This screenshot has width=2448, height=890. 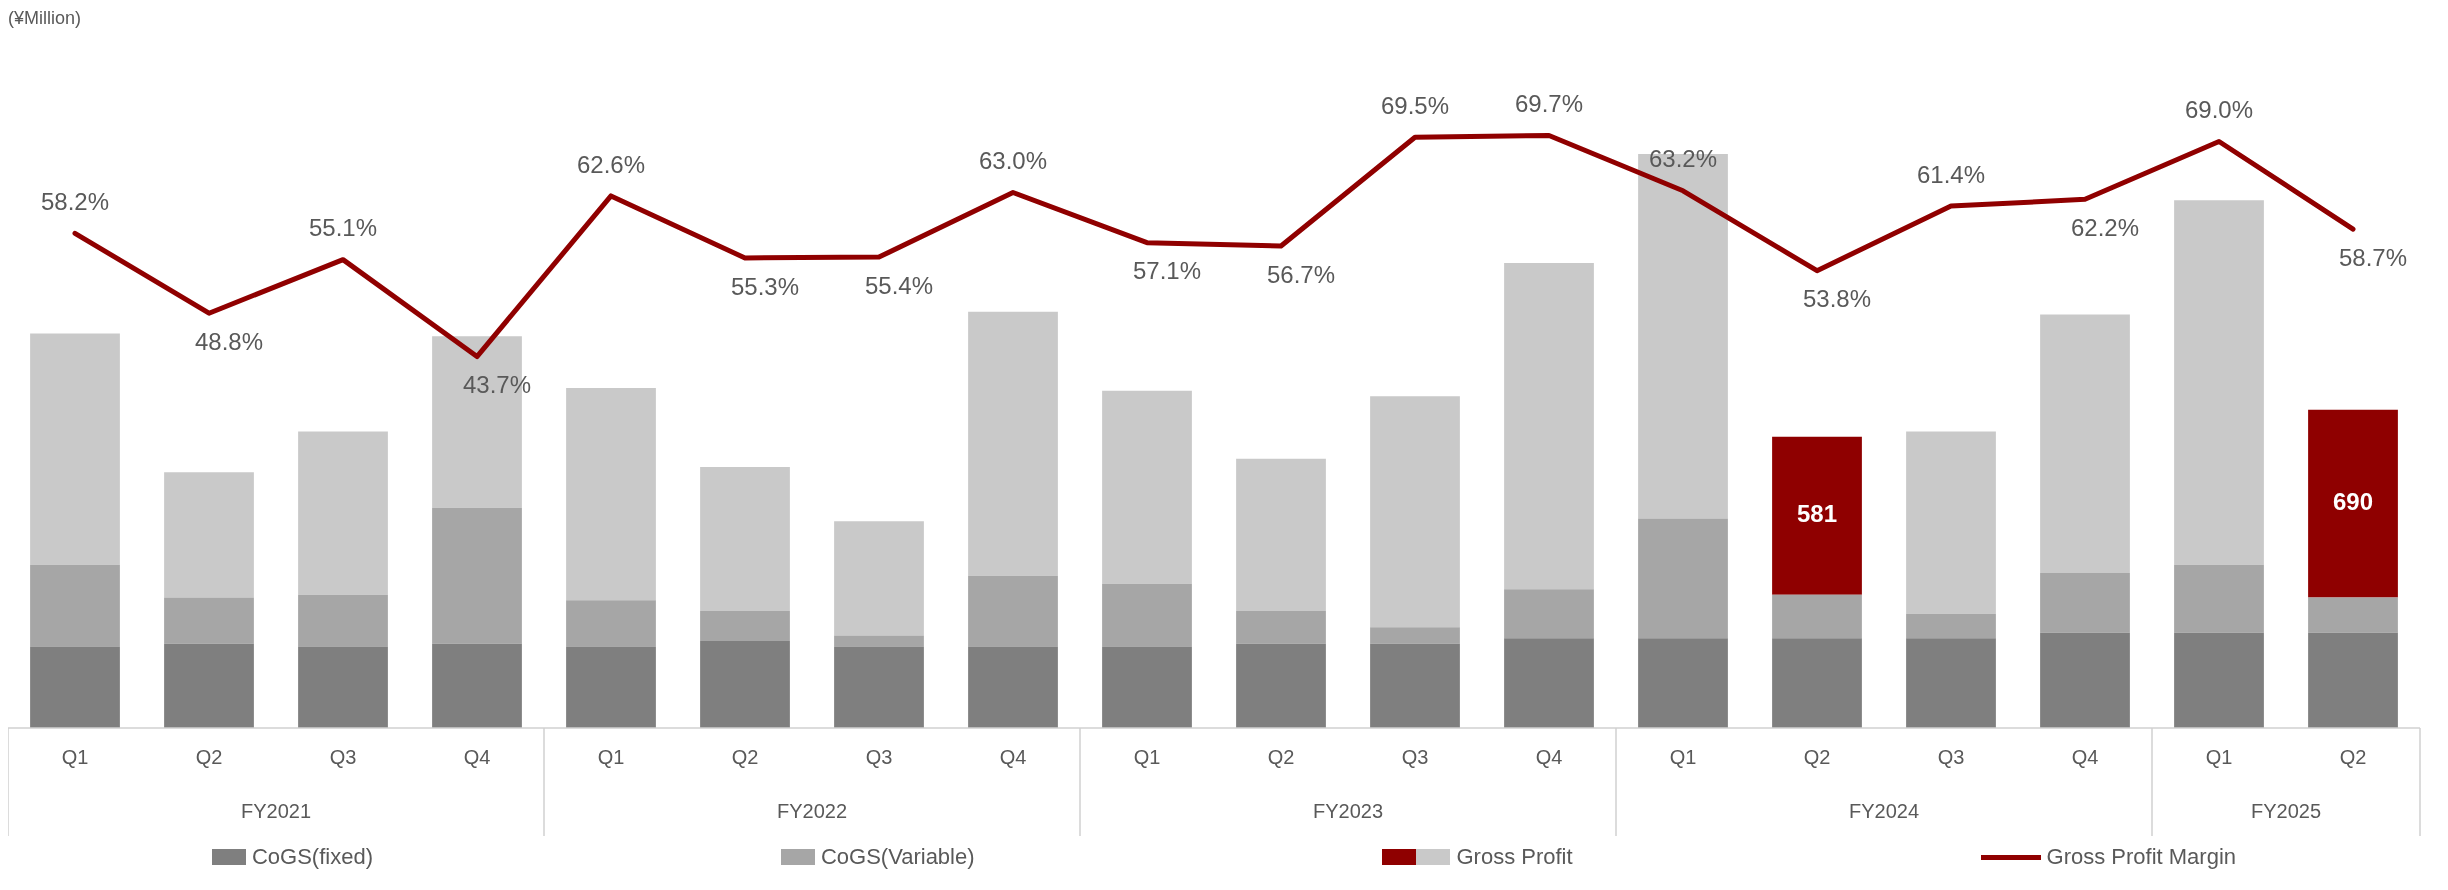 What do you see at coordinates (1013, 161) in the screenshot?
I see `data-label: 63.0%` at bounding box center [1013, 161].